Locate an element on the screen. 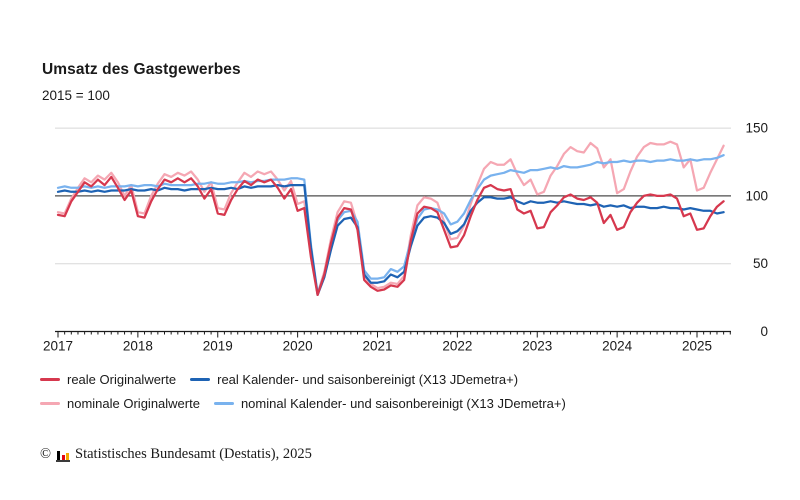 The height and width of the screenshot is (500, 800). y-tick-label: 150 is located at coordinates (756, 128).